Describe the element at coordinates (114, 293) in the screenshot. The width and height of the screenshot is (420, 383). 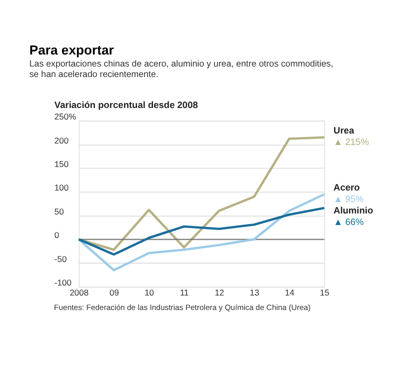
I see `x-tick-label: 09` at that location.